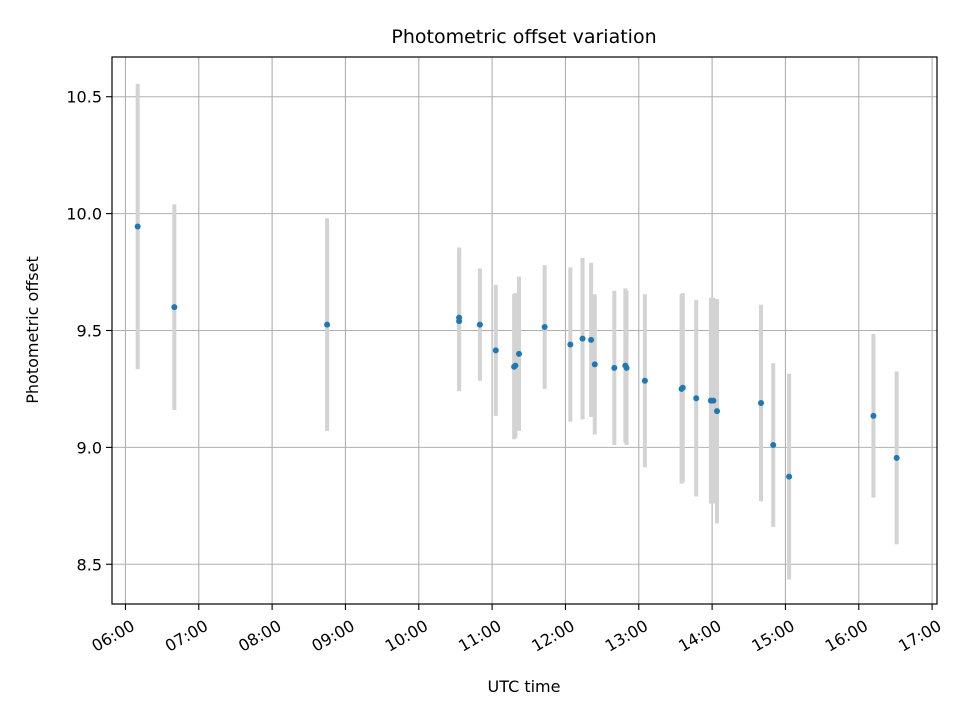  Describe the element at coordinates (89, 447) in the screenshot. I see `y-tick-label: 9.0` at that location.